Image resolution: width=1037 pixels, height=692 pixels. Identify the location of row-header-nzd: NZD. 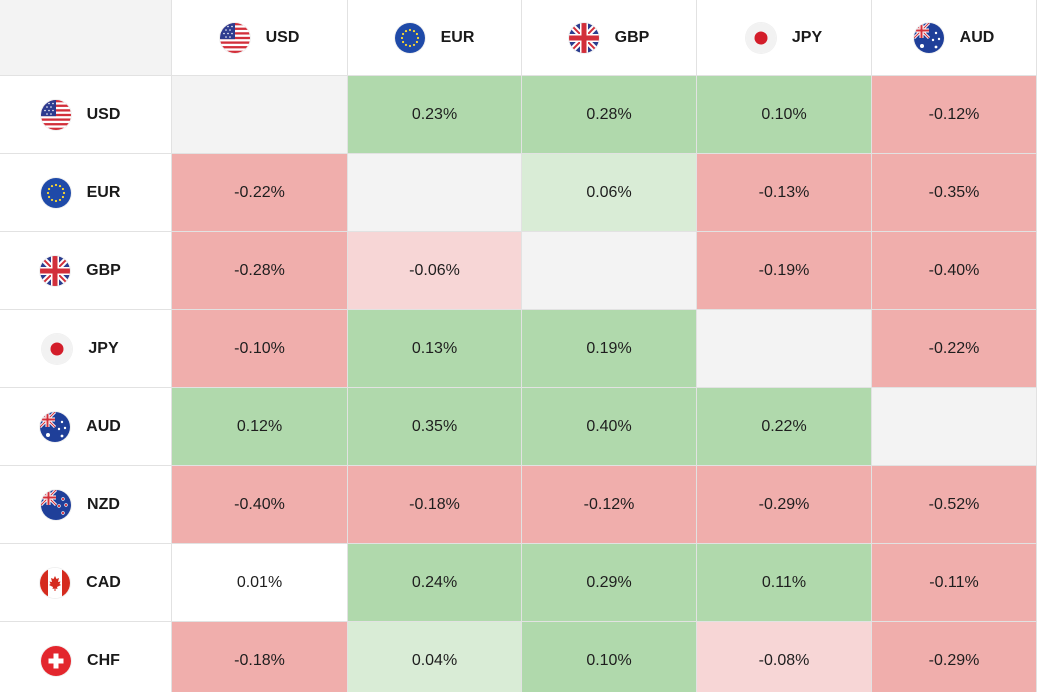
(86, 505).